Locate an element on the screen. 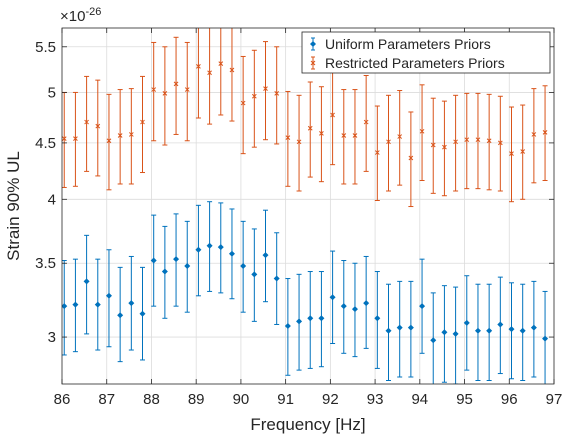 The width and height of the screenshot is (569, 439). x-tick-label: 92 is located at coordinates (330, 399).